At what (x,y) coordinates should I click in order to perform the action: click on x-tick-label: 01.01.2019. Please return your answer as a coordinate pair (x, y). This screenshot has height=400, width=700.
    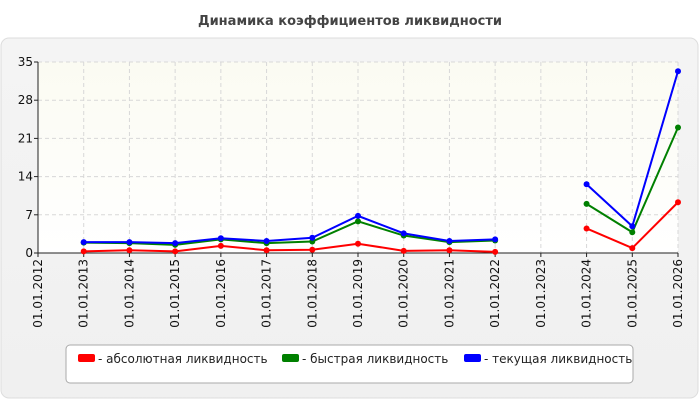
    Looking at the image, I should click on (358, 293).